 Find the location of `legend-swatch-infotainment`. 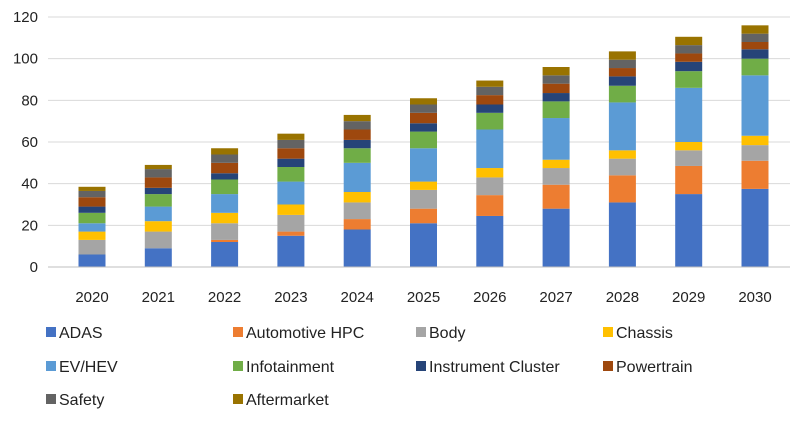

legend-swatch-infotainment is located at coordinates (238, 366).